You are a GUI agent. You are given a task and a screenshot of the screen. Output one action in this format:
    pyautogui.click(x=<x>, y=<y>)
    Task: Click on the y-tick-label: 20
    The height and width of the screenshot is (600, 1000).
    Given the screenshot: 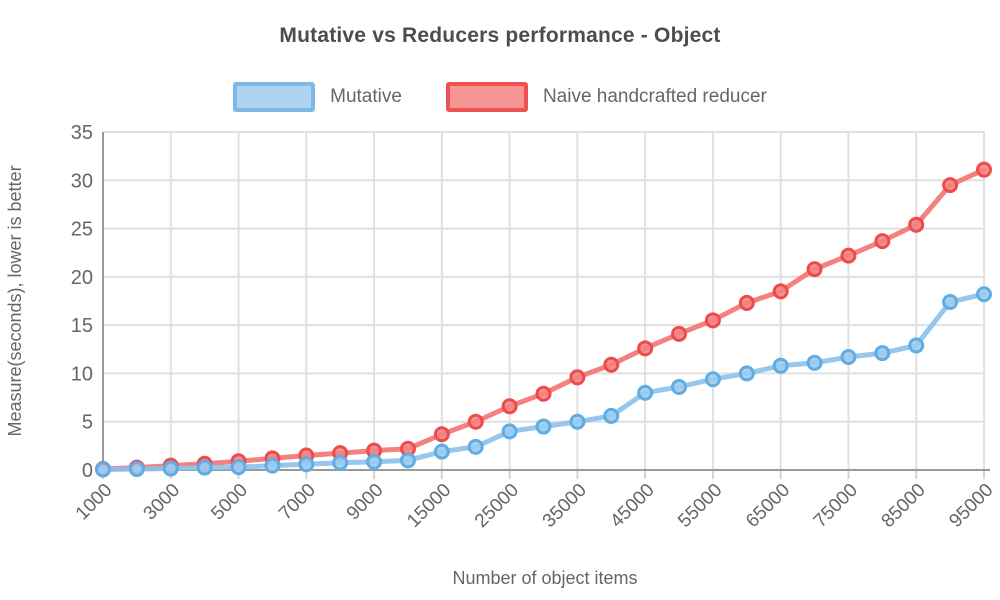 What is the action you would take?
    pyautogui.click(x=82, y=278)
    